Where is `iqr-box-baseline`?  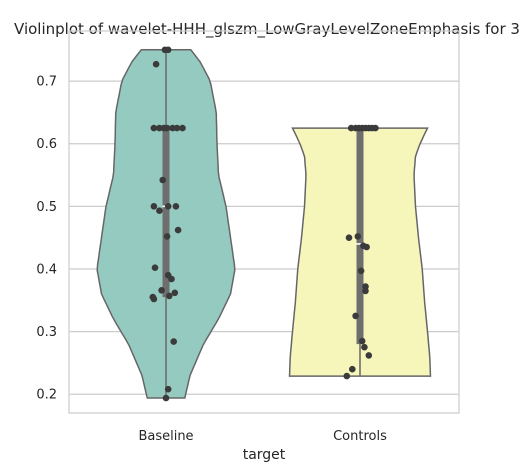 iqr-box-baseline is located at coordinates (166, 213).